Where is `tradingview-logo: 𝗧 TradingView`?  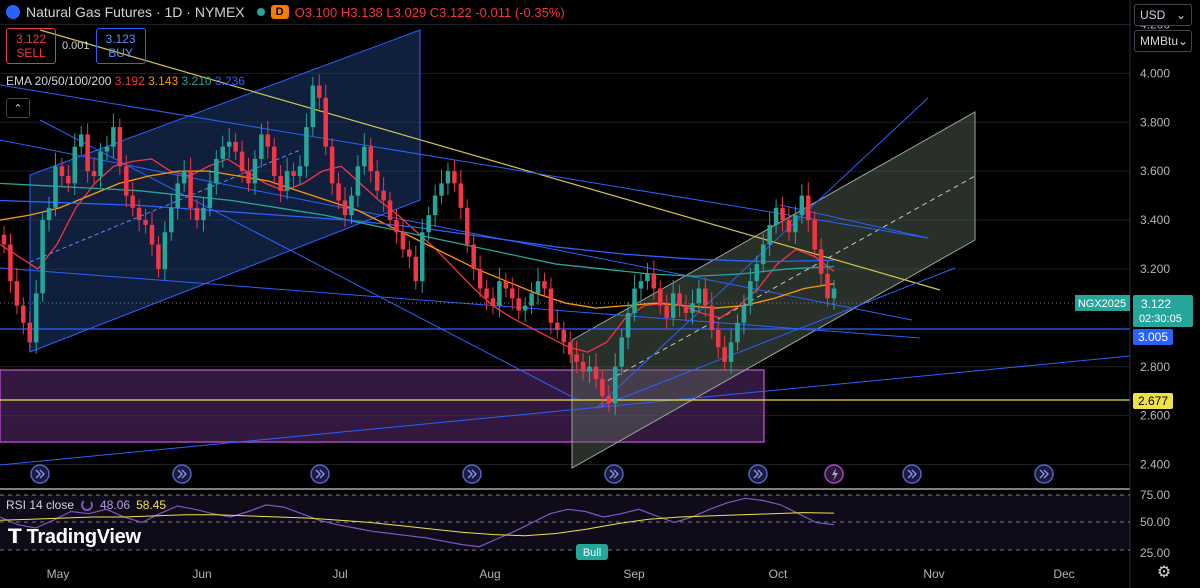 tradingview-logo: 𝗧 TradingView is located at coordinates (74, 536).